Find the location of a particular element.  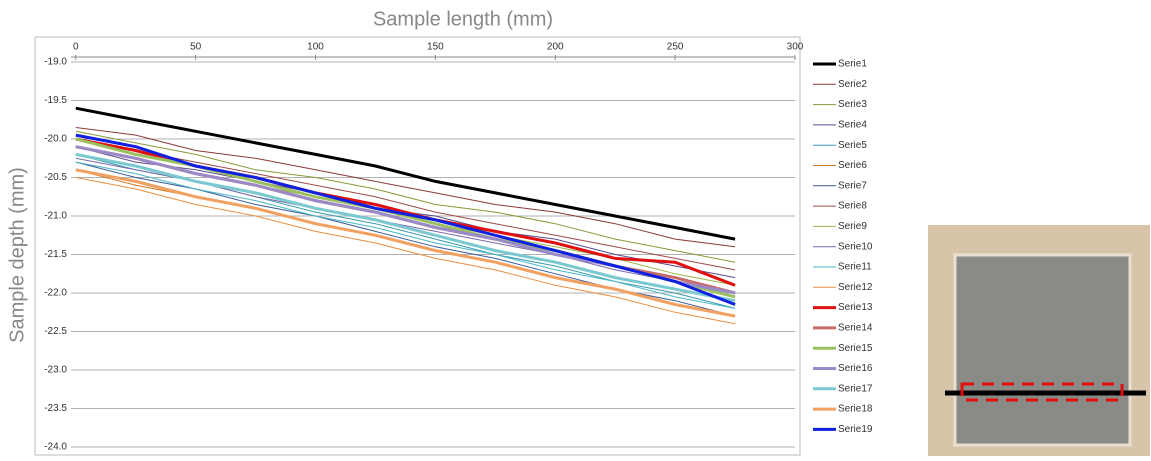

y-tick-label: -20.5 is located at coordinates (55, 177).